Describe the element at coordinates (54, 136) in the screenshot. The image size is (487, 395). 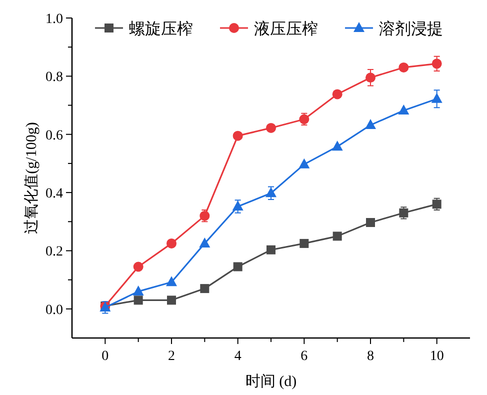
I see `y-tick-label: 0.6` at that location.